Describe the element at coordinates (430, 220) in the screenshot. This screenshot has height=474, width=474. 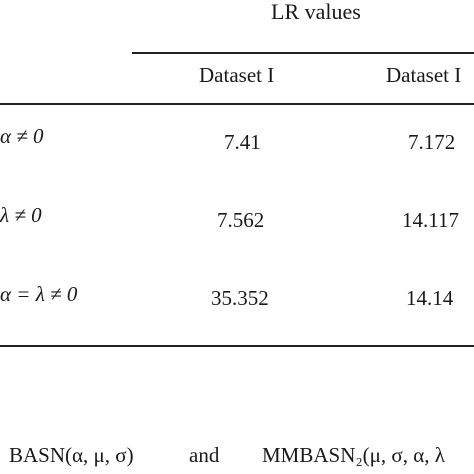
I see `cell-value: 14.117` at that location.